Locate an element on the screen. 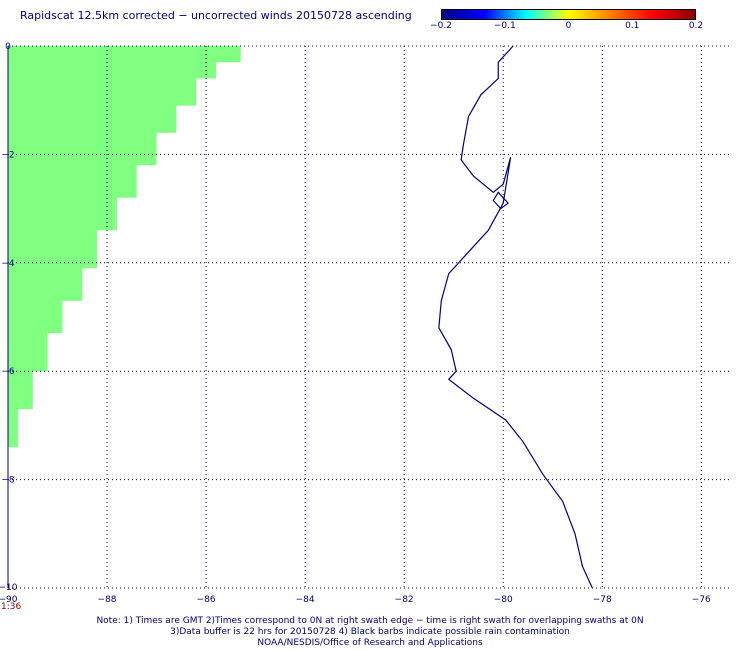 Image resolution: width=740 pixels, height=650 pixels. swath-gap is located at coordinates (226, 192).